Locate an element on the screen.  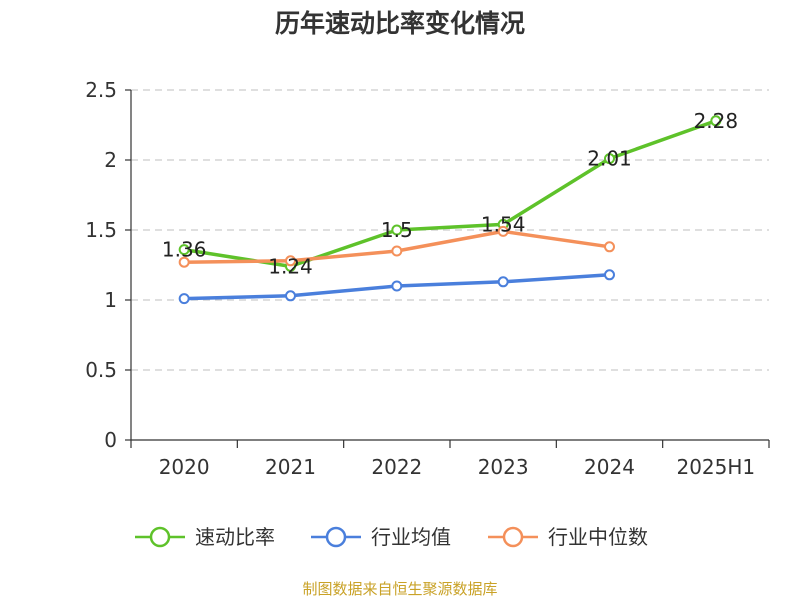
y-tick-label: 1.5 is located at coordinates (101, 230).